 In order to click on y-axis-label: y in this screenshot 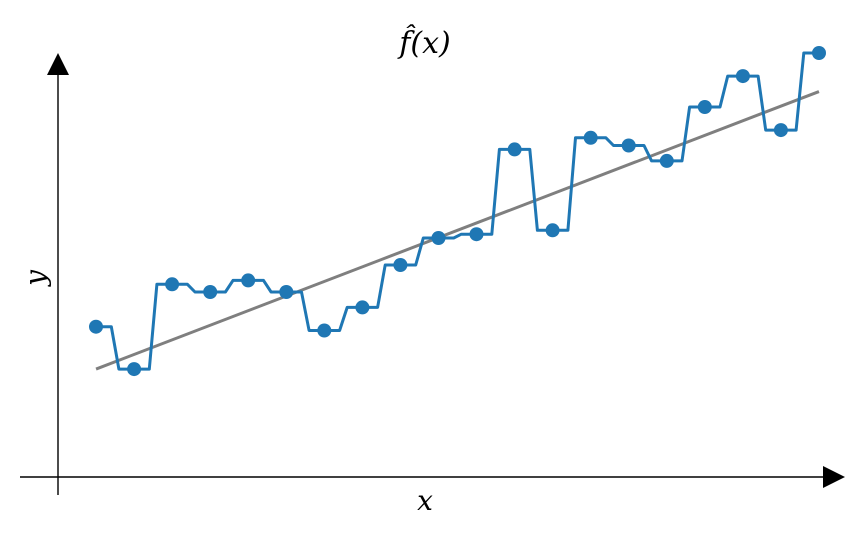, I will do `click(35, 278)`.